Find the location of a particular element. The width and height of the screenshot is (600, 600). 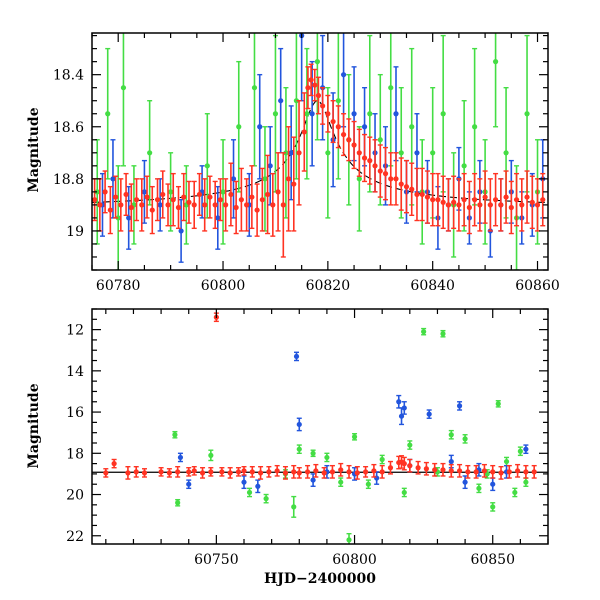

x-tick-label: 60860 is located at coordinates (537, 286).